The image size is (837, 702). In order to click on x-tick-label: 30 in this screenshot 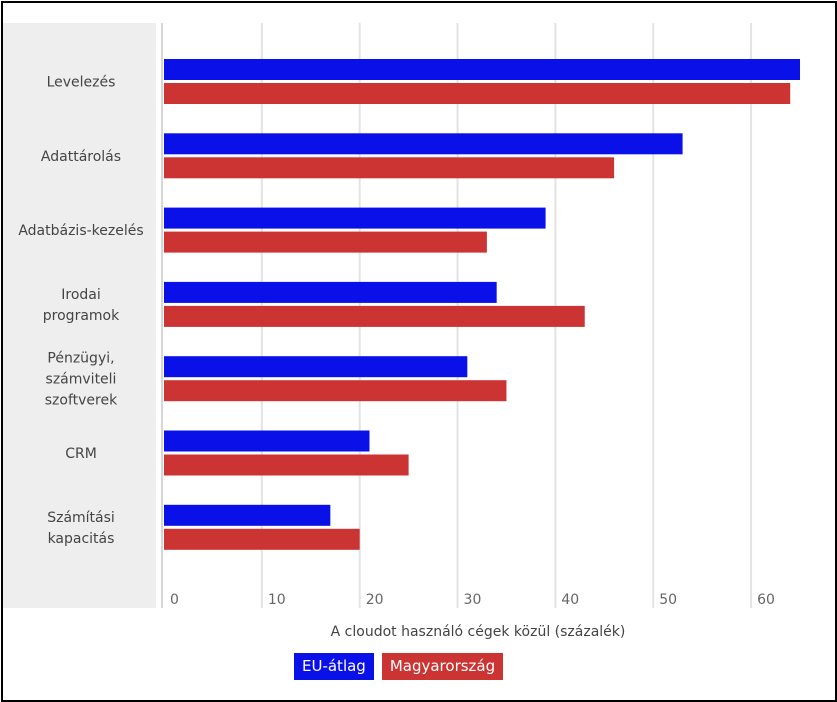, I will do `click(473, 600)`.